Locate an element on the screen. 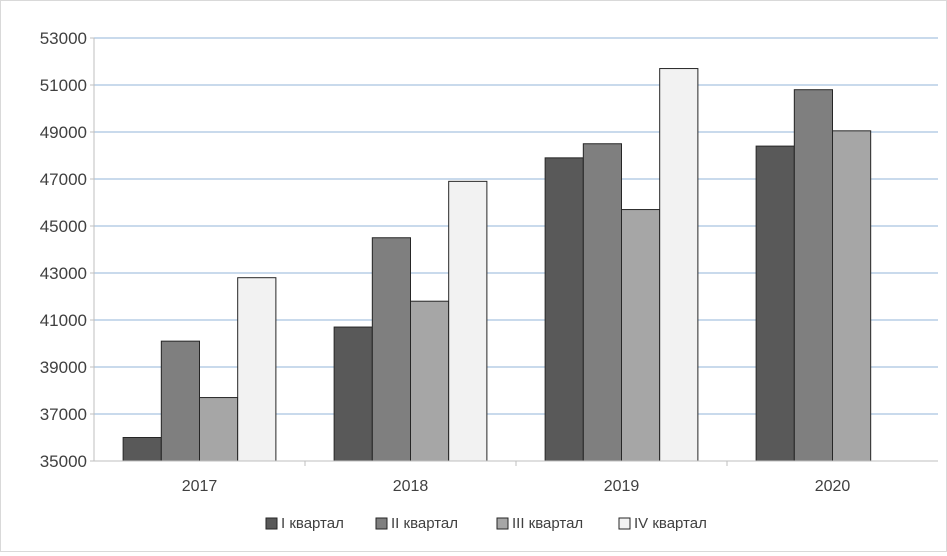 The height and width of the screenshot is (556, 947). legend-label: IV квартал is located at coordinates (670, 523).